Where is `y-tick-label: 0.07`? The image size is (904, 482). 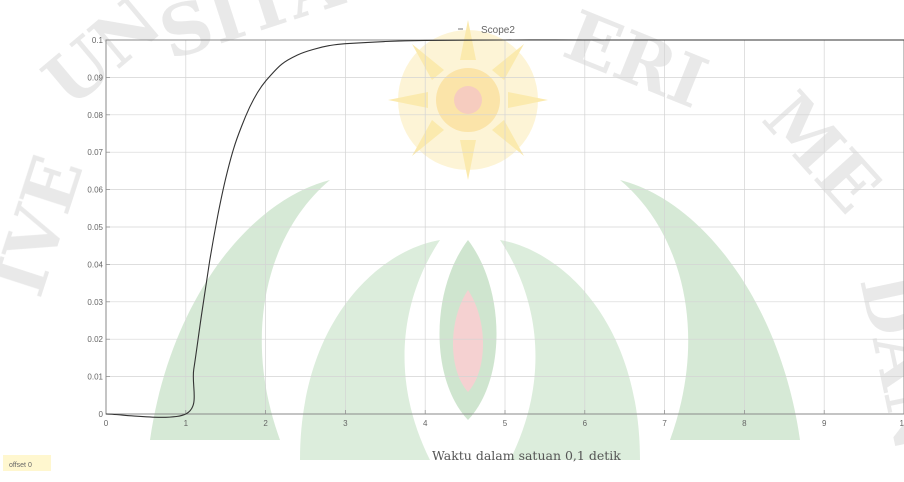 y-tick-label: 0.07 is located at coordinates (95, 152).